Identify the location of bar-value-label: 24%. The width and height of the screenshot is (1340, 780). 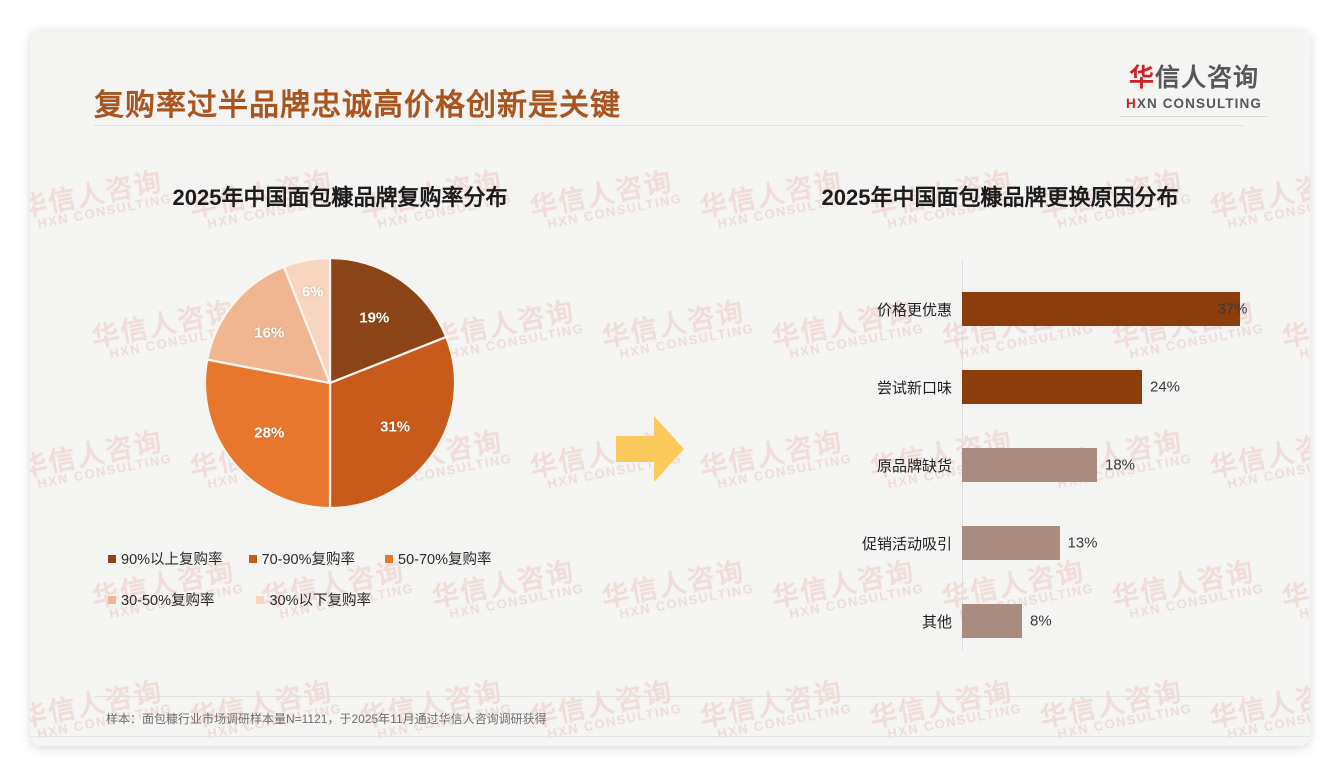
(1165, 387).